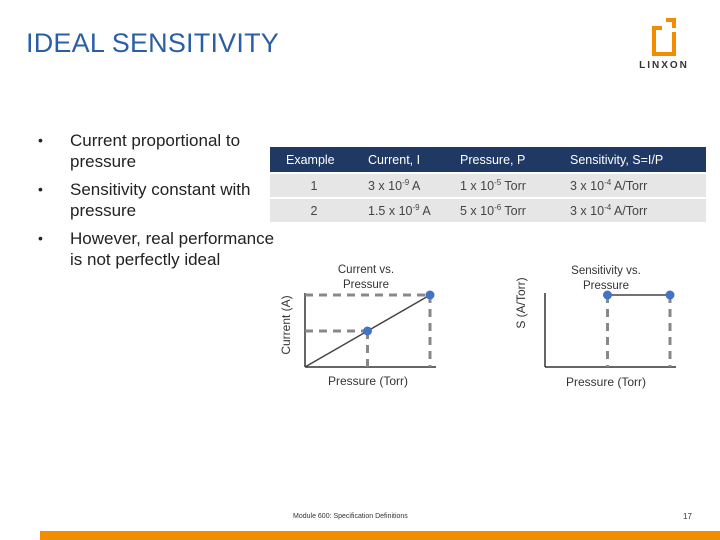  What do you see at coordinates (366, 277) in the screenshot?
I see `graph1-title: Current vs. Pressure` at bounding box center [366, 277].